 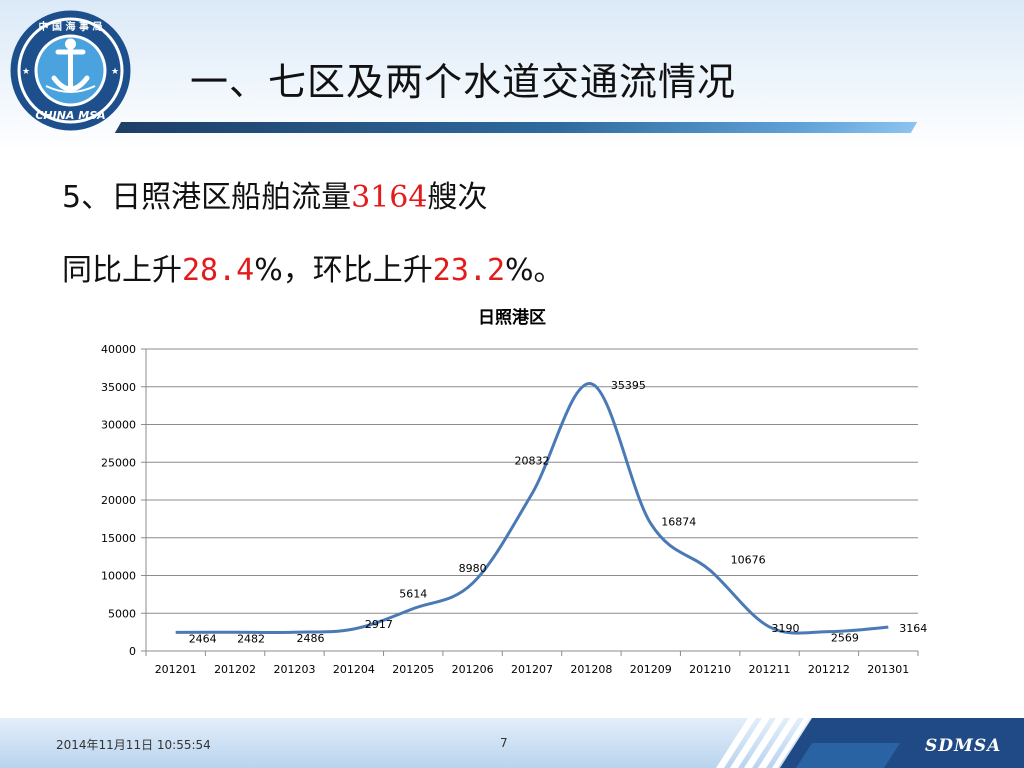 I want to click on data-label: 2482, so click(x=251, y=638).